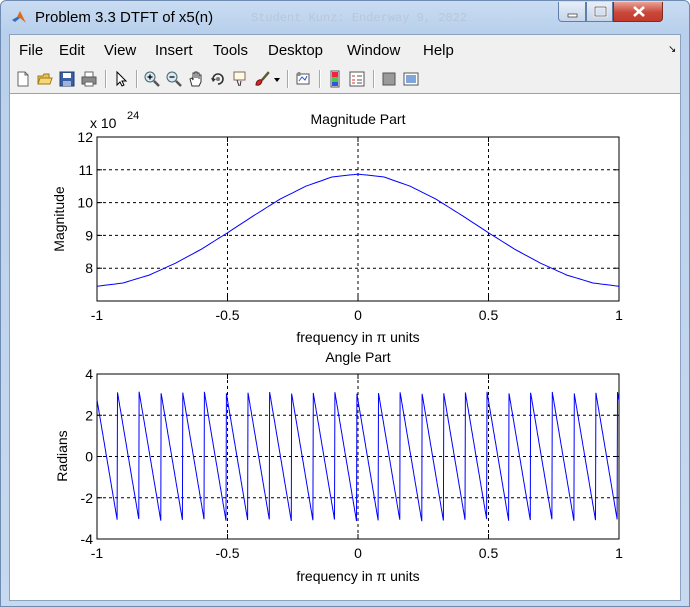 The height and width of the screenshot is (607, 690). Describe the element at coordinates (87, 498) in the screenshot. I see `angle-ytick-label: -2` at that location.